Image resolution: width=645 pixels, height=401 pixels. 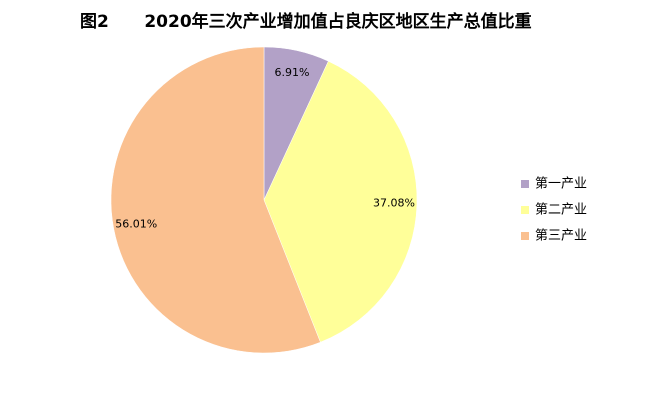 I want to click on value-label: 37.08%, so click(x=394, y=203).